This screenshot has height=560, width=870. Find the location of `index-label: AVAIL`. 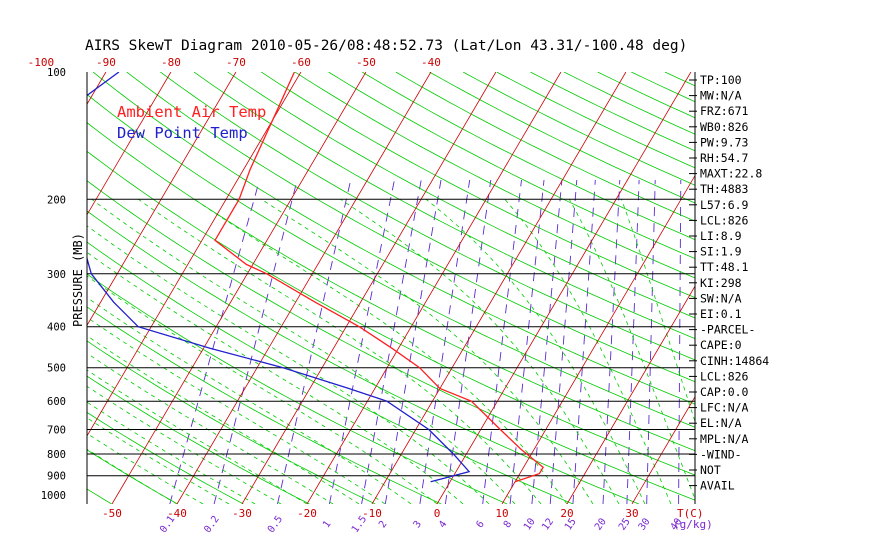

index-label: AVAIL is located at coordinates (717, 486).